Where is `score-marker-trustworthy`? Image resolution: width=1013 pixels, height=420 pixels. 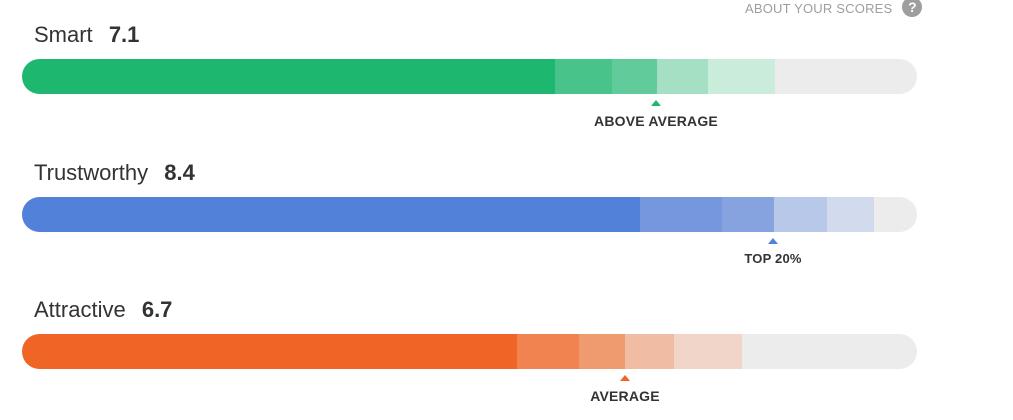
score-marker-trustworthy is located at coordinates (773, 241).